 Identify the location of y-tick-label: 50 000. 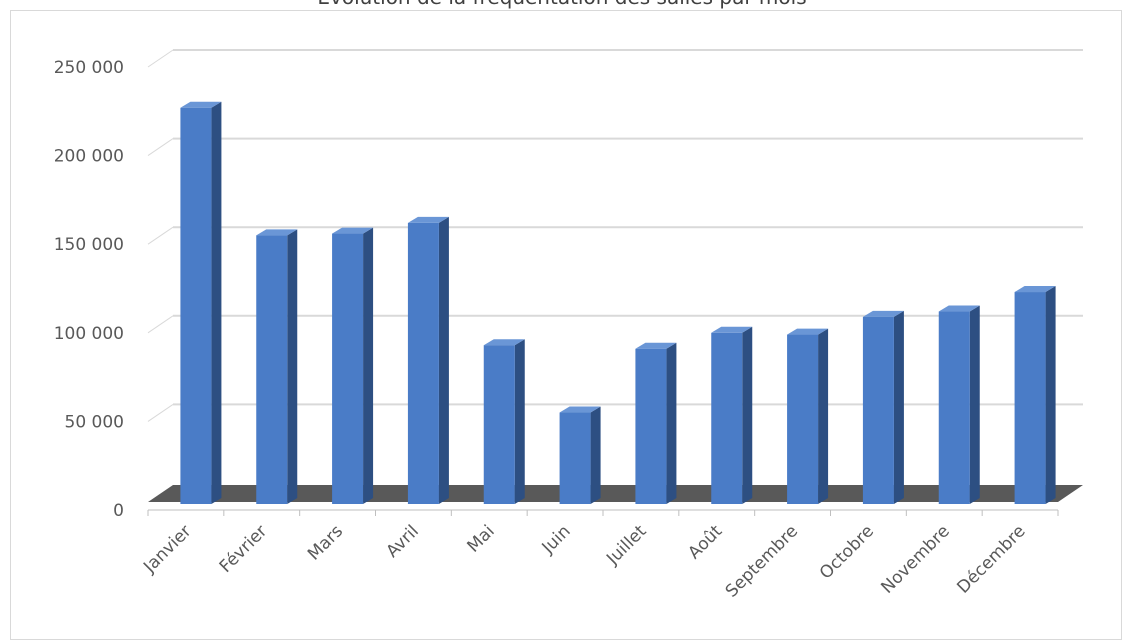
(94, 422).